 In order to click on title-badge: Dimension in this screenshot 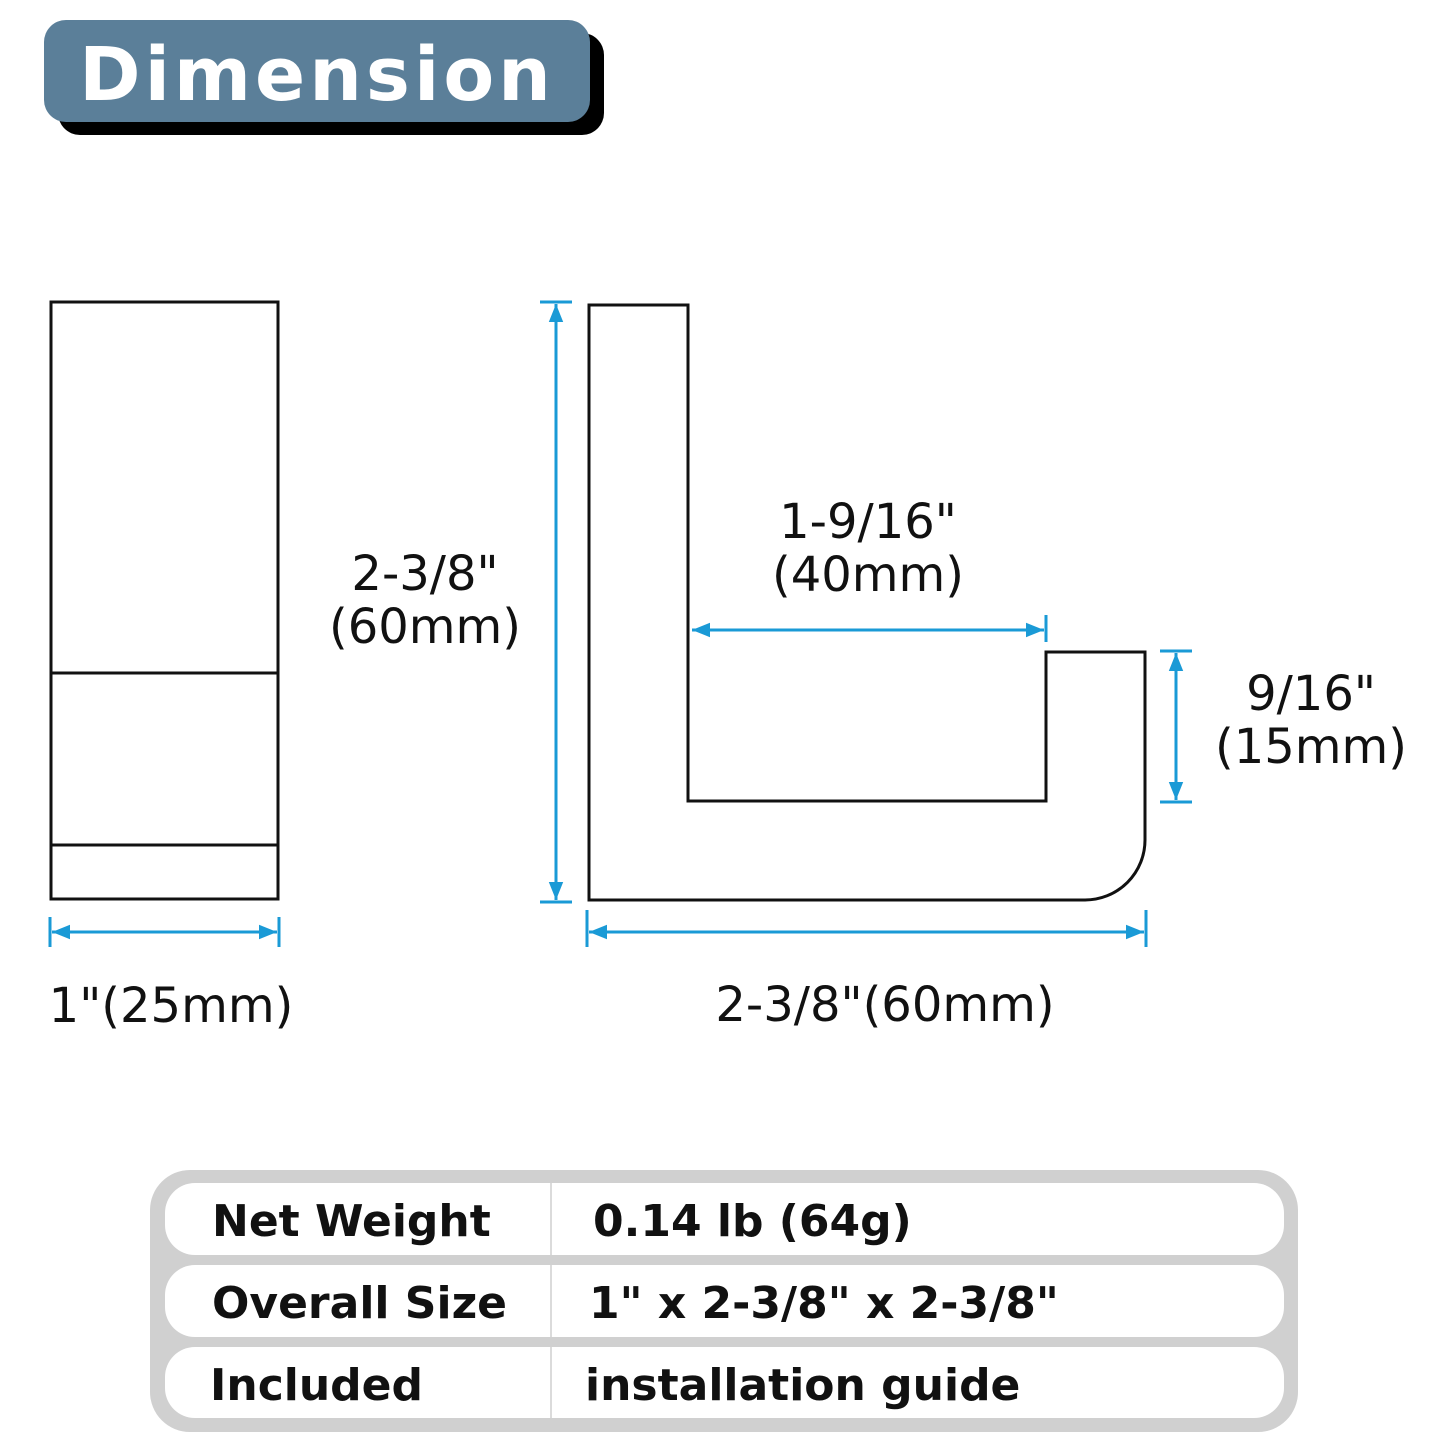, I will do `click(324, 77)`.